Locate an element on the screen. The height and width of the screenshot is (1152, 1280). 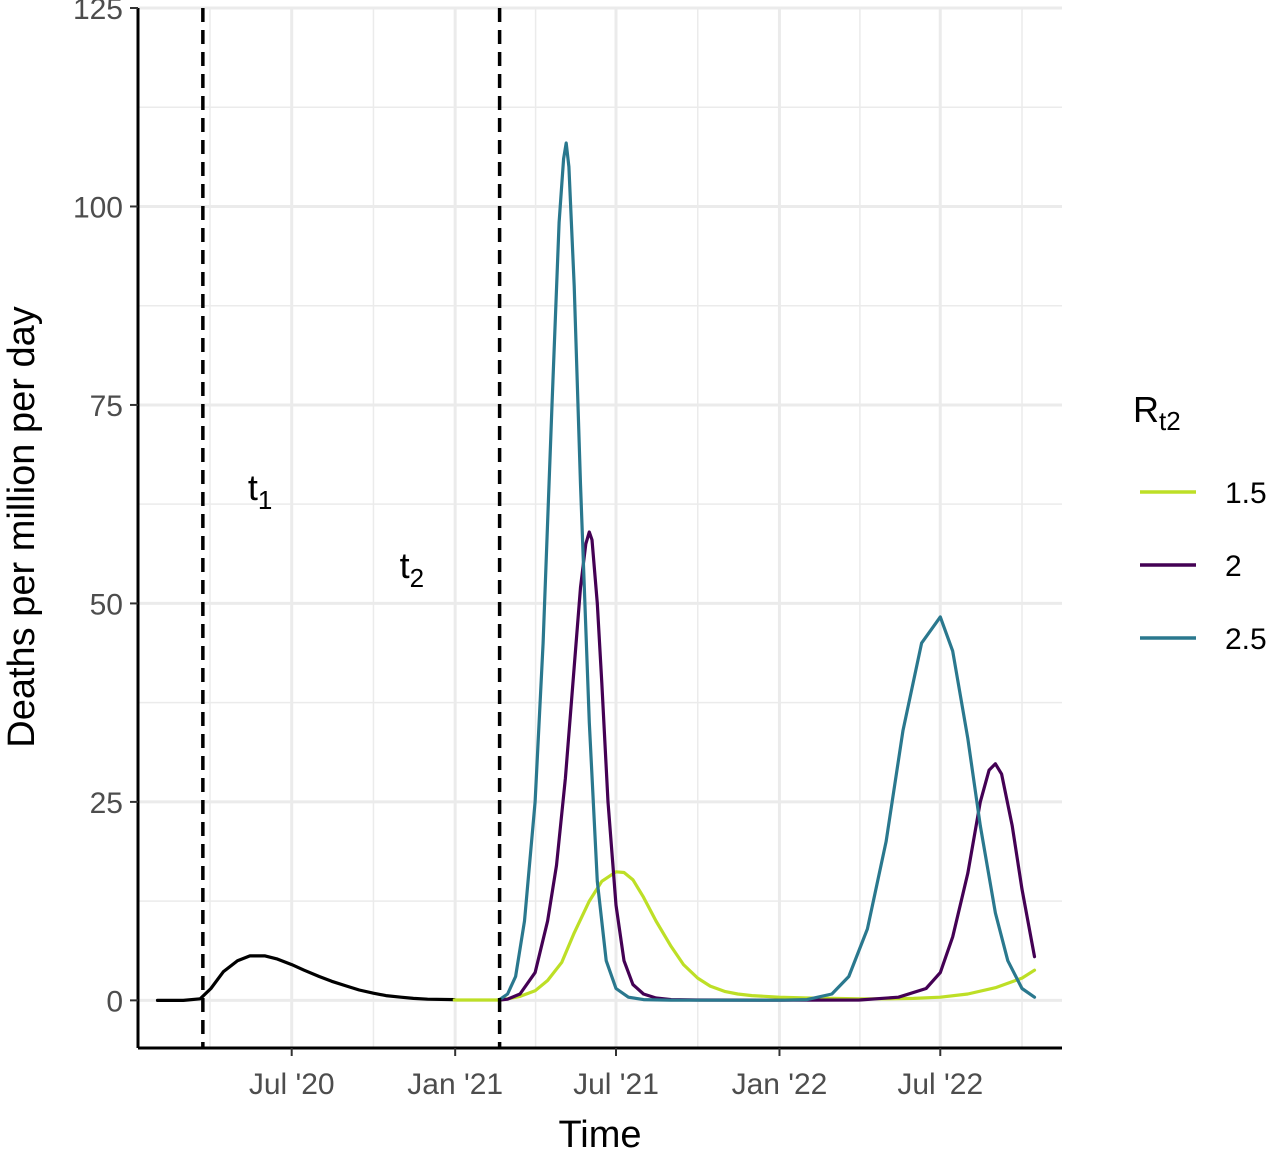
x-tick-label: Jan '21 is located at coordinates (455, 1084).